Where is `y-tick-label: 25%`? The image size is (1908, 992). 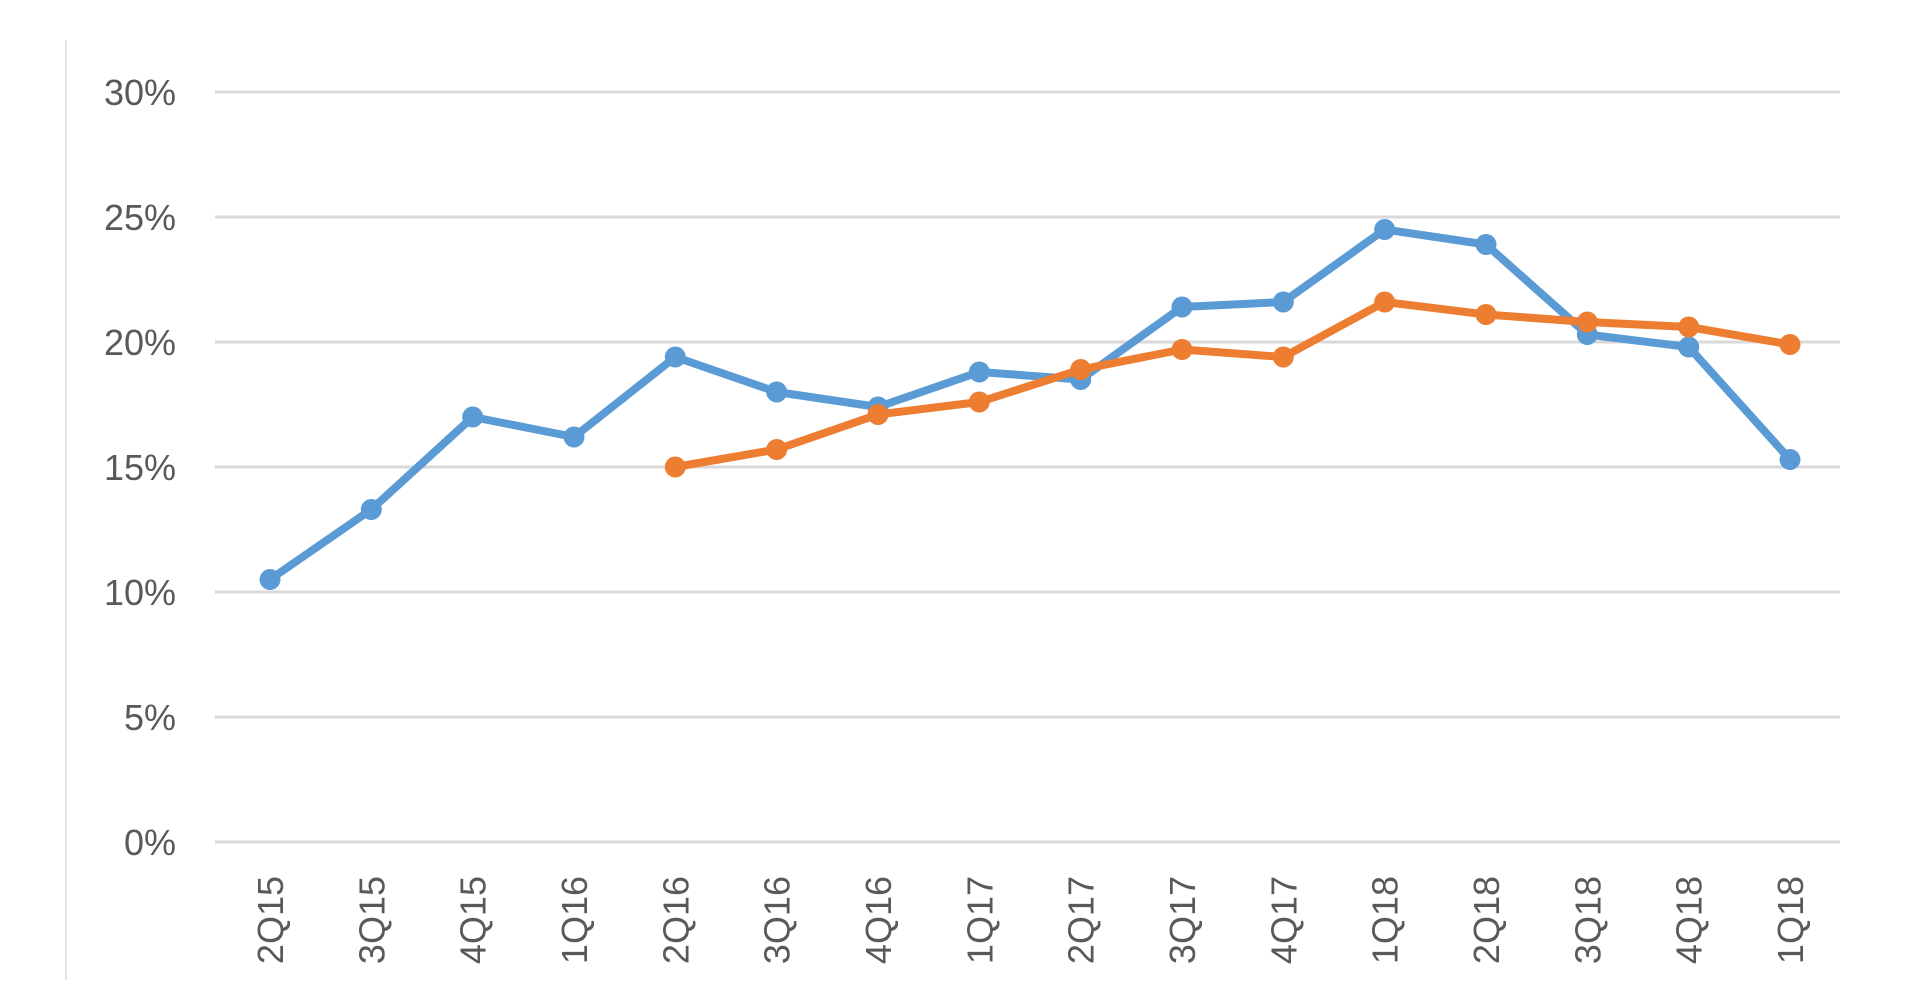 y-tick-label: 25% is located at coordinates (140, 217).